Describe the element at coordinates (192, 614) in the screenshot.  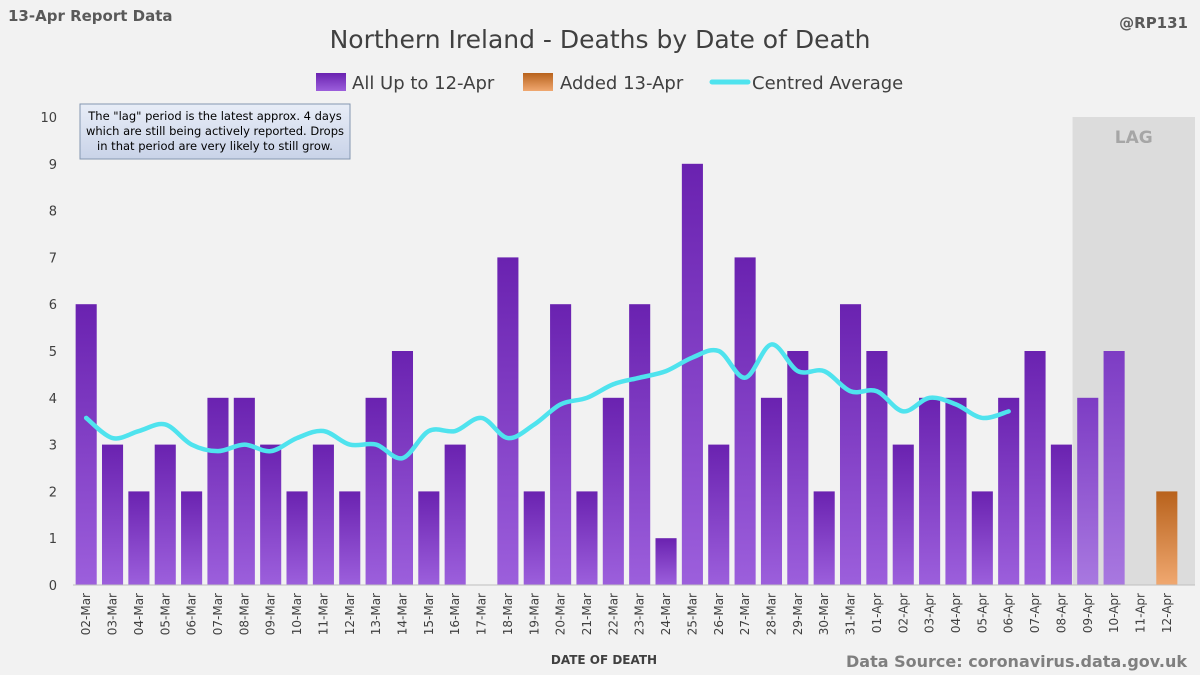
I see `x-tick-label: 06-Mar` at that location.